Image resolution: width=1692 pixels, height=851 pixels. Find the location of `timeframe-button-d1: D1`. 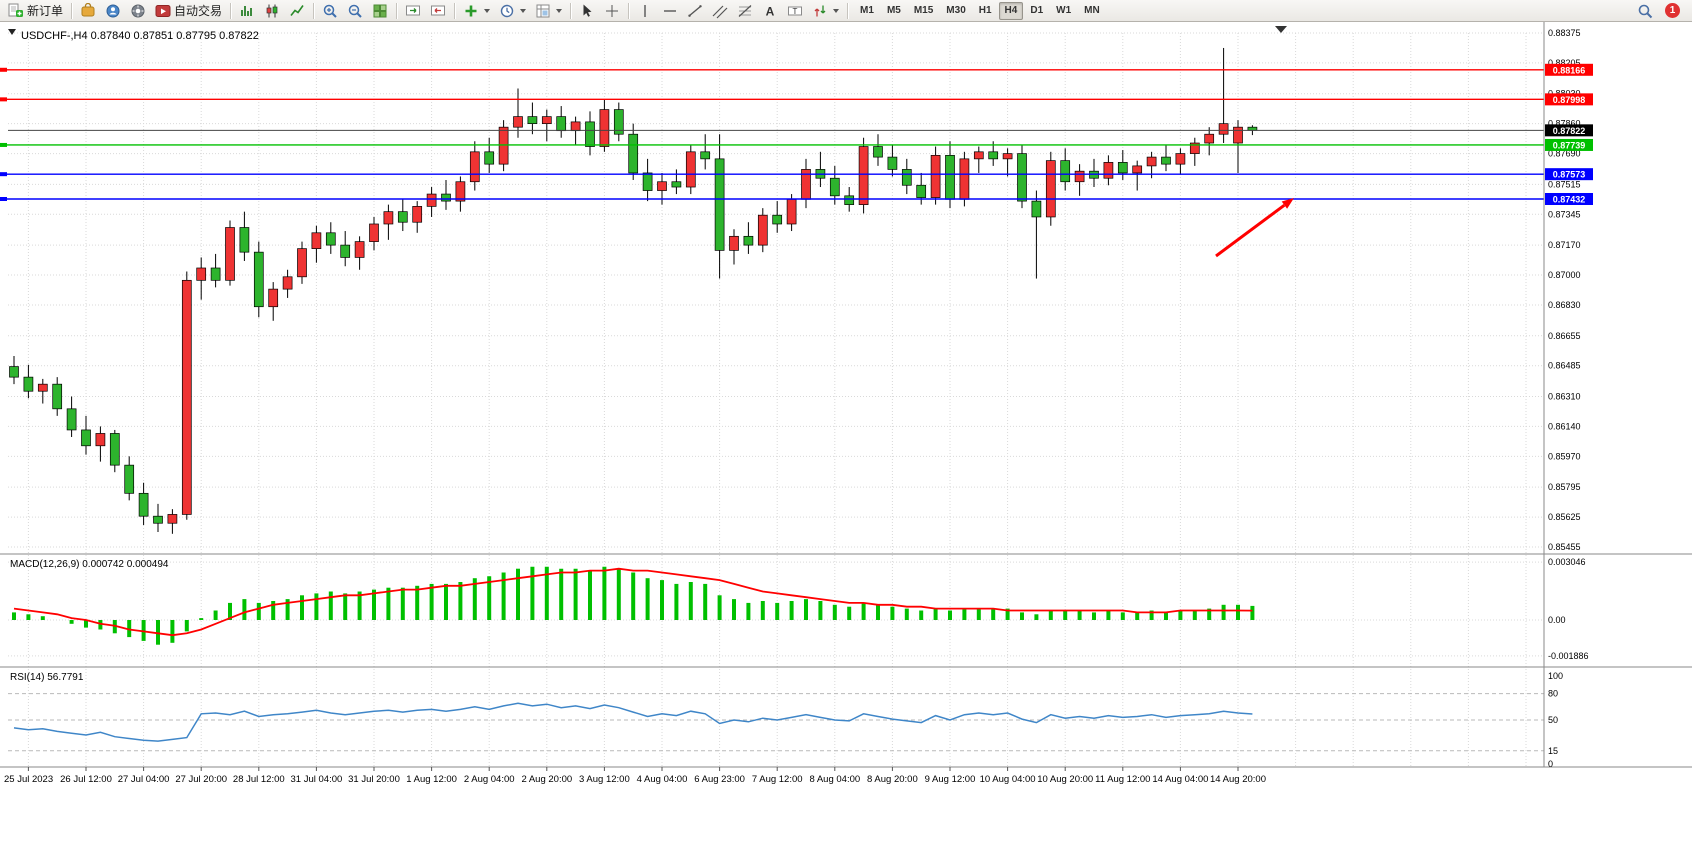

timeframe-button-d1: D1 is located at coordinates (1036, 11).